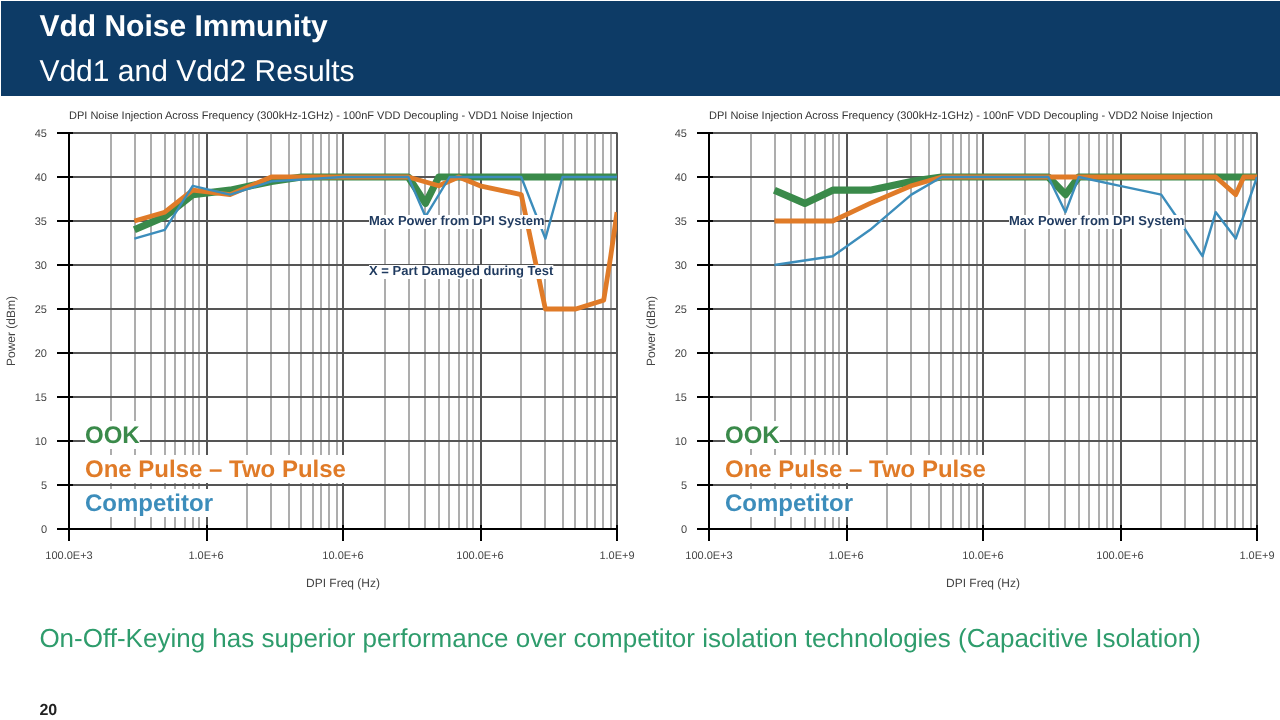 The image size is (1280, 720). What do you see at coordinates (197, 72) in the screenshot?
I see `text: Vdd1 and Vdd2 Results` at bounding box center [197, 72].